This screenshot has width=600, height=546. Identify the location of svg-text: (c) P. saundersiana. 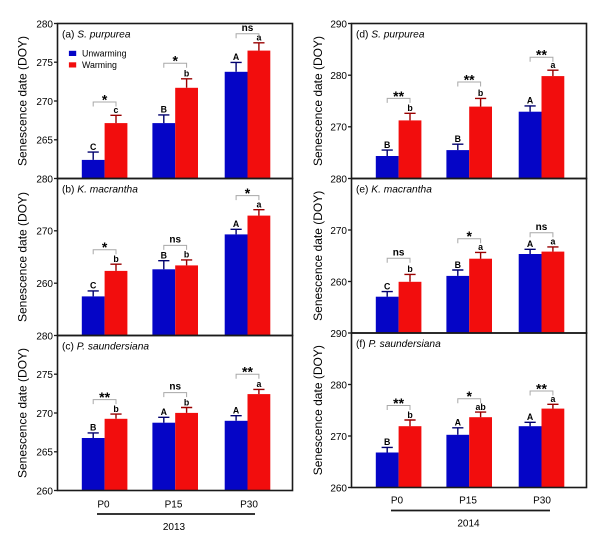
(105, 346).